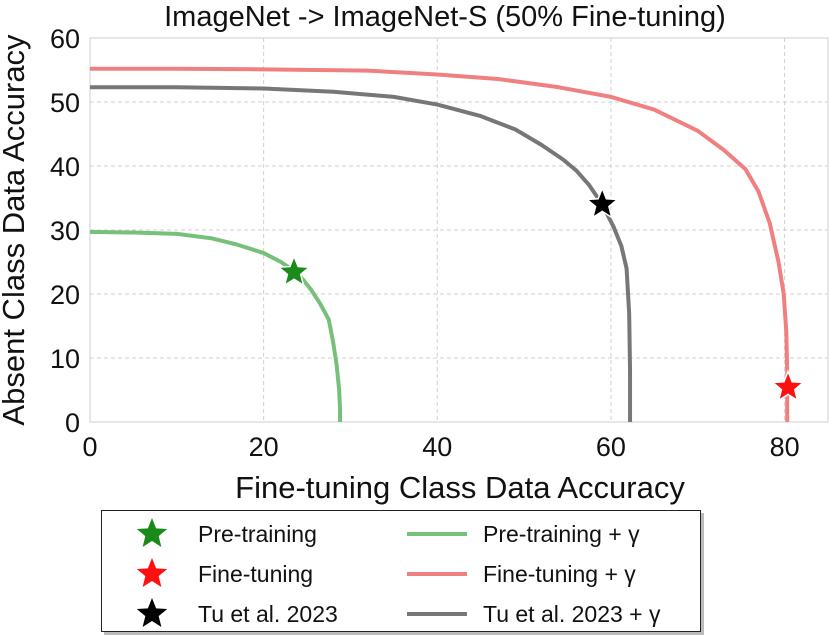  I want to click on legend-item-fine-tuning-gamma: Fine-tuning + γ, so click(516, 574).